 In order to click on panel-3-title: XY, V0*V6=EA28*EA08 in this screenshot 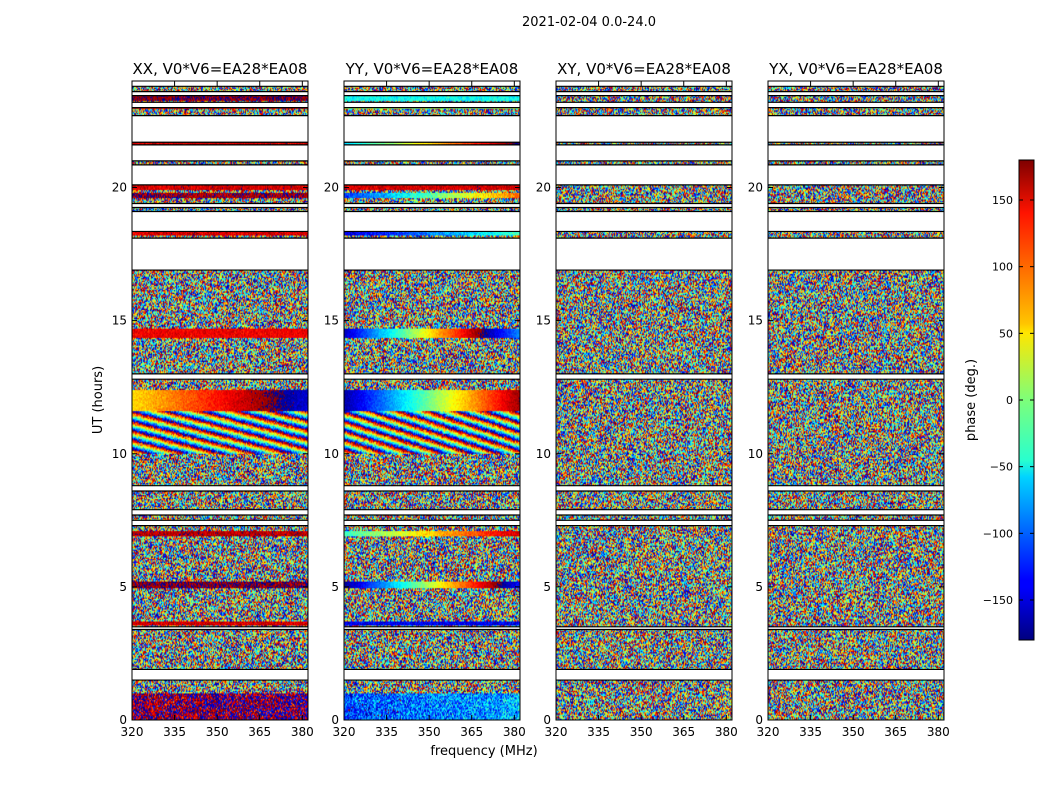, I will do `click(644, 69)`.